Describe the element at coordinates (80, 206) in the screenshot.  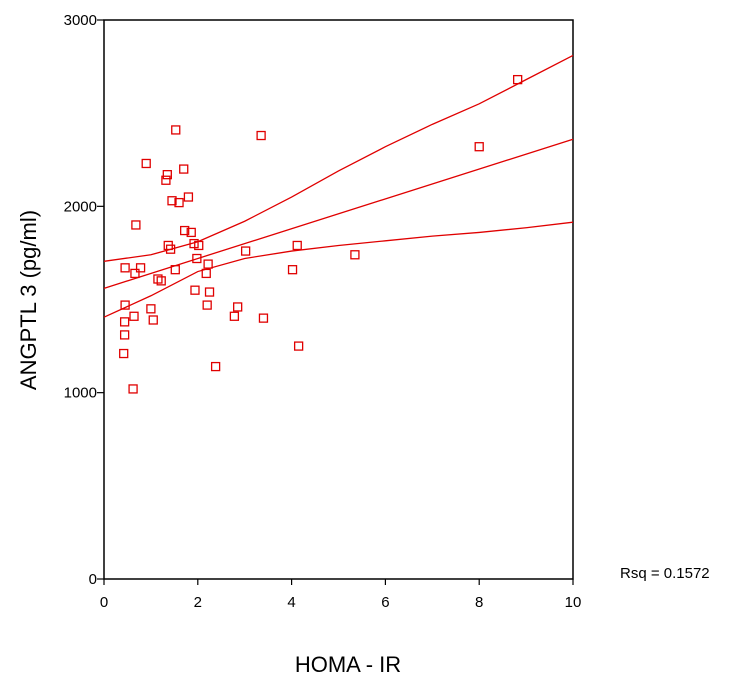
I see `y-tick-label: 2000` at that location.